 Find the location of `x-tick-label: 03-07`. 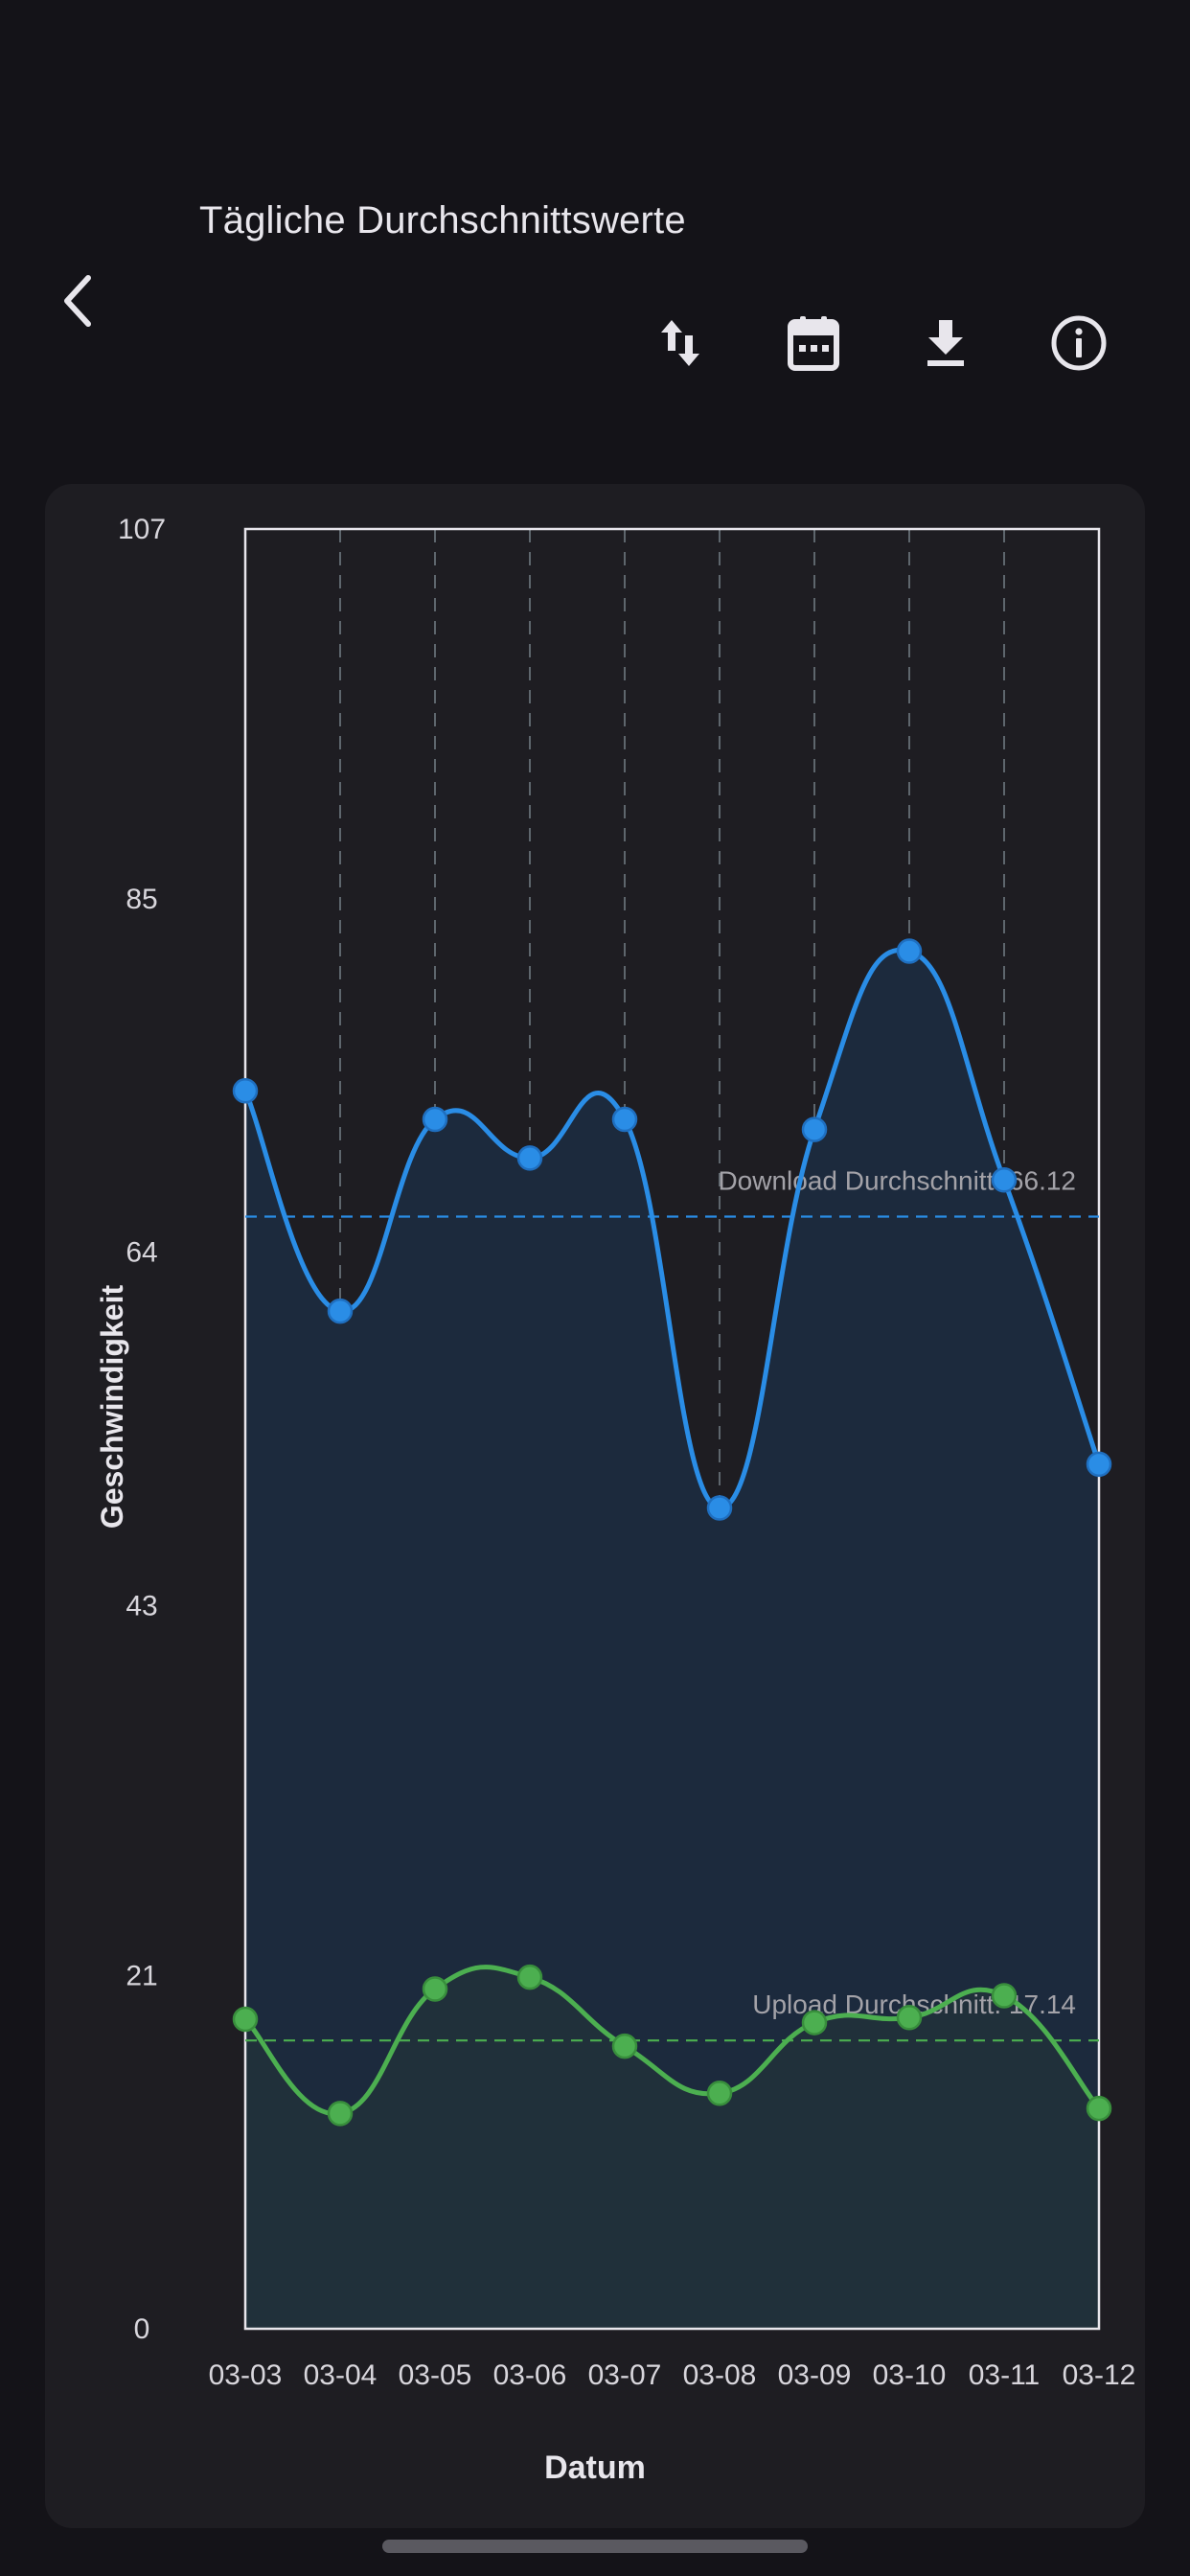

x-tick-label: 03-07 is located at coordinates (625, 2375).